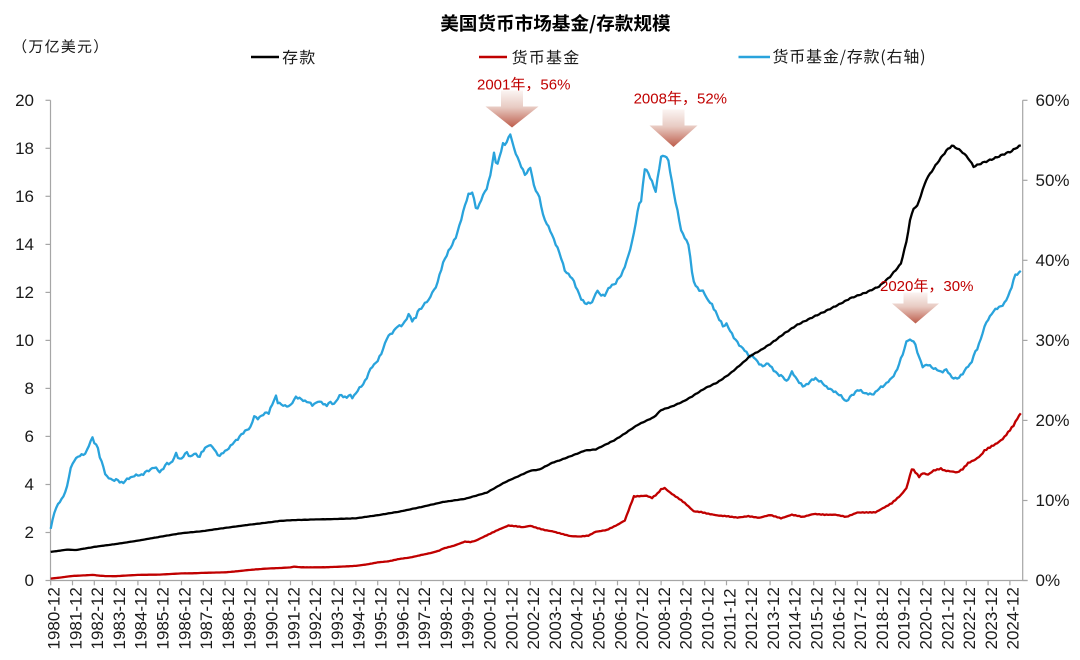 The width and height of the screenshot is (1080, 660). I want to click on svg-text: 1993-12, so click(337, 618).